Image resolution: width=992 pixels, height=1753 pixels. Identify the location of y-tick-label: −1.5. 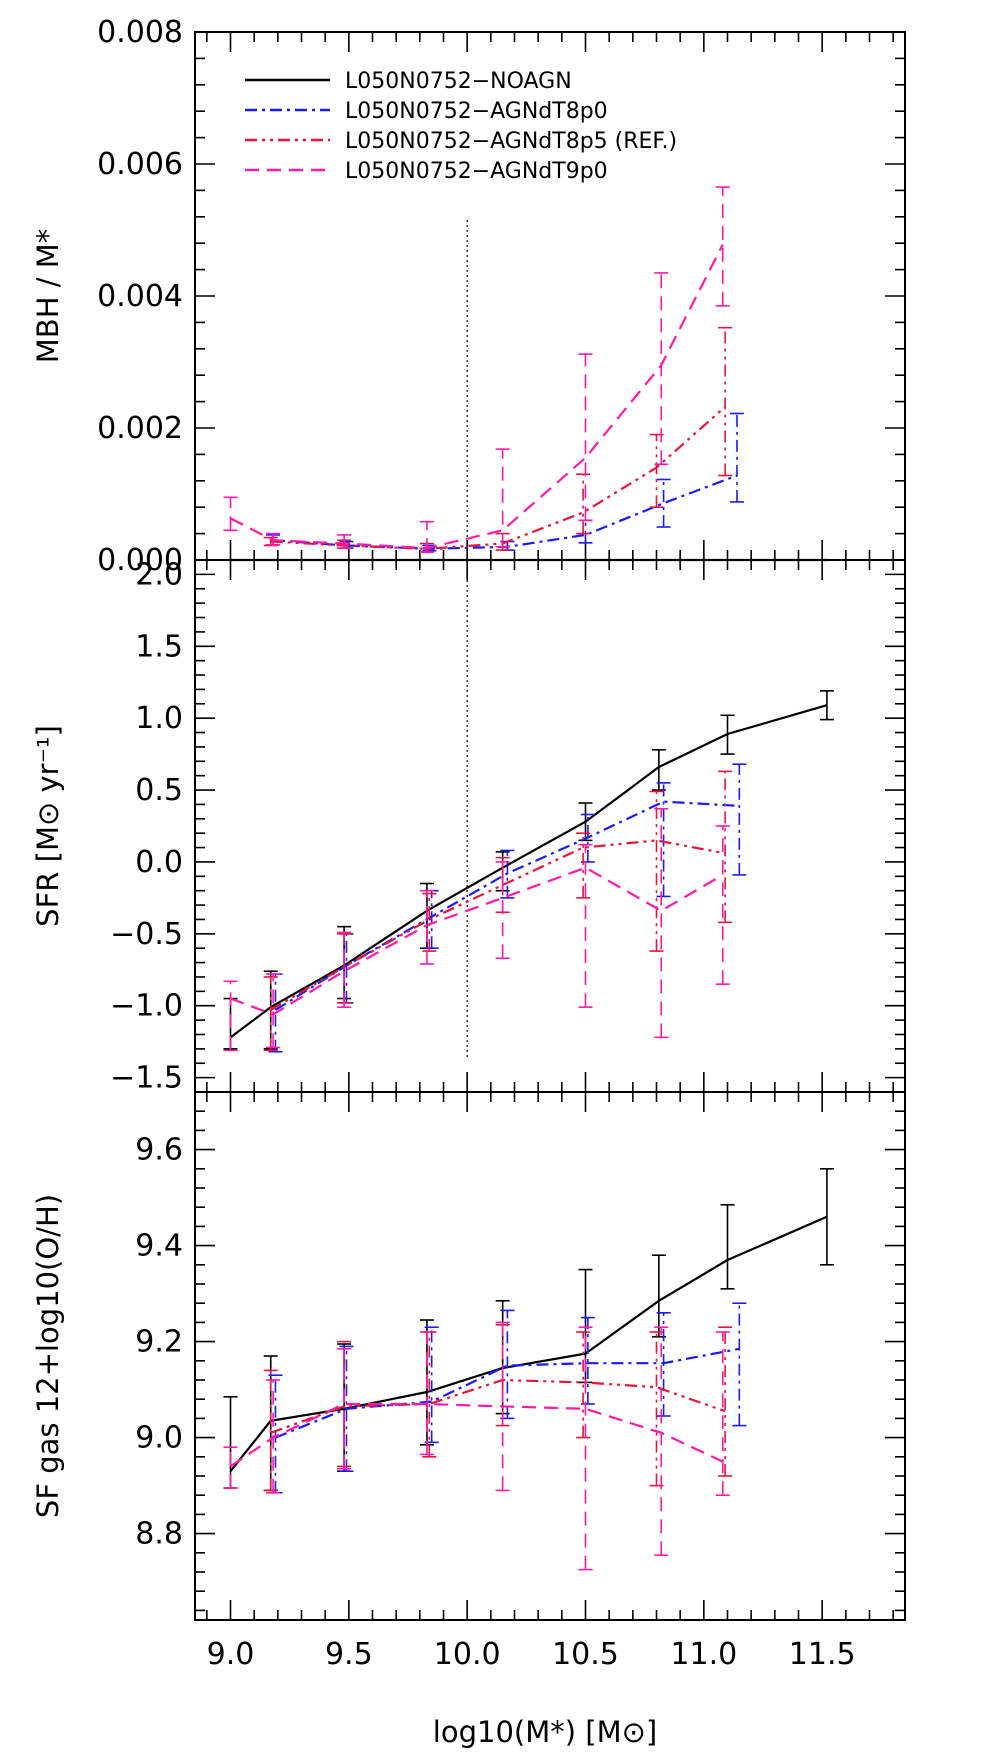
(146, 1078).